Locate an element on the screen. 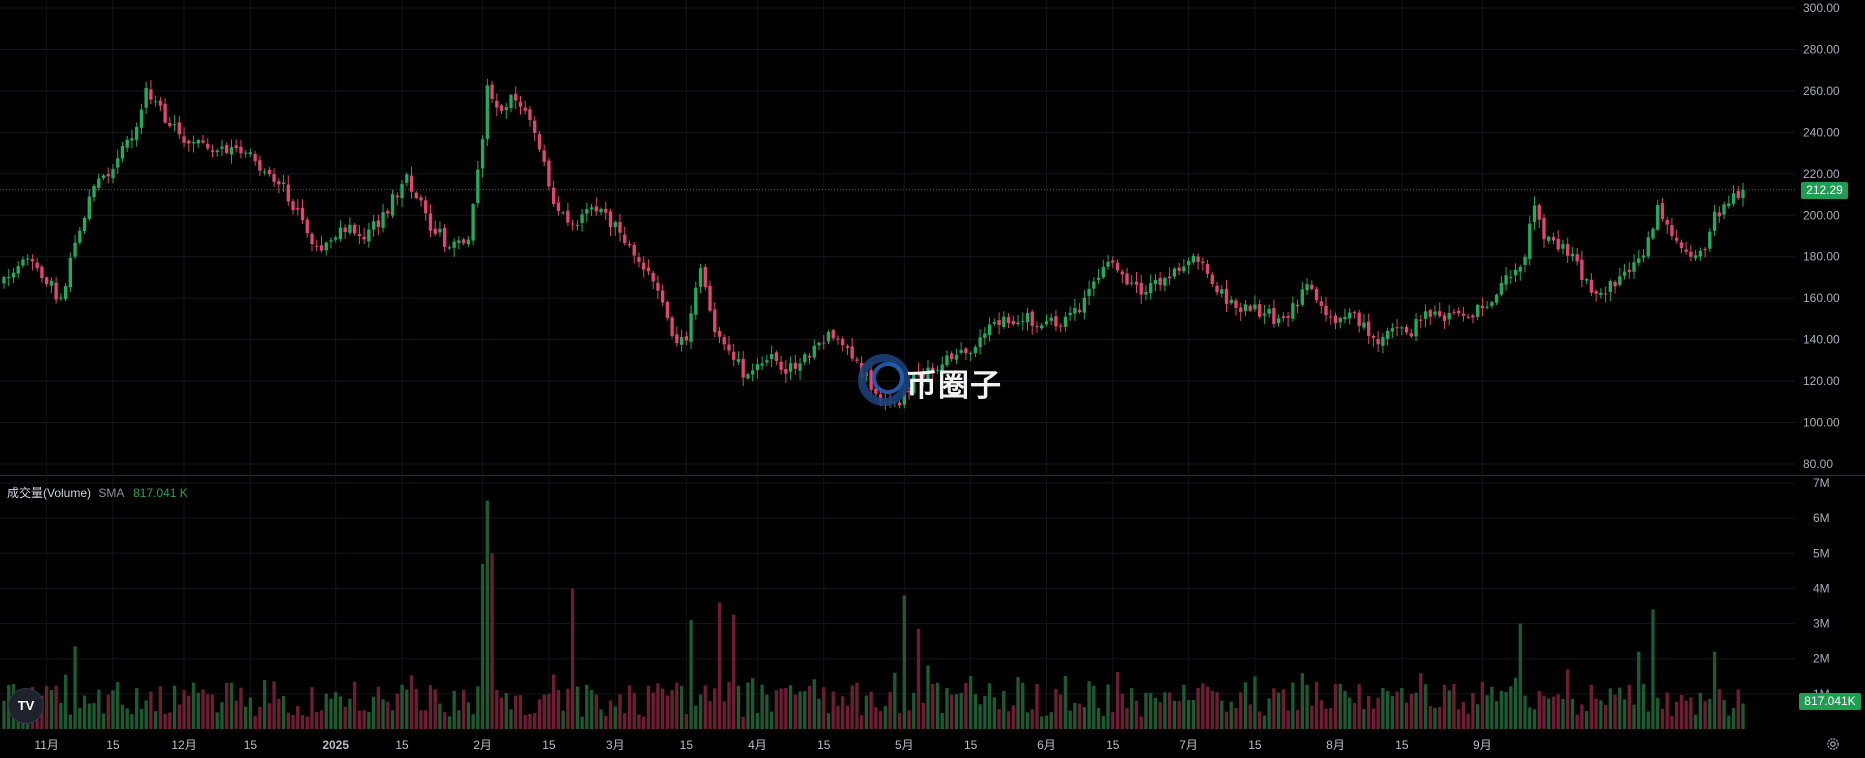  time-tick-label: 5月 is located at coordinates (904, 745).